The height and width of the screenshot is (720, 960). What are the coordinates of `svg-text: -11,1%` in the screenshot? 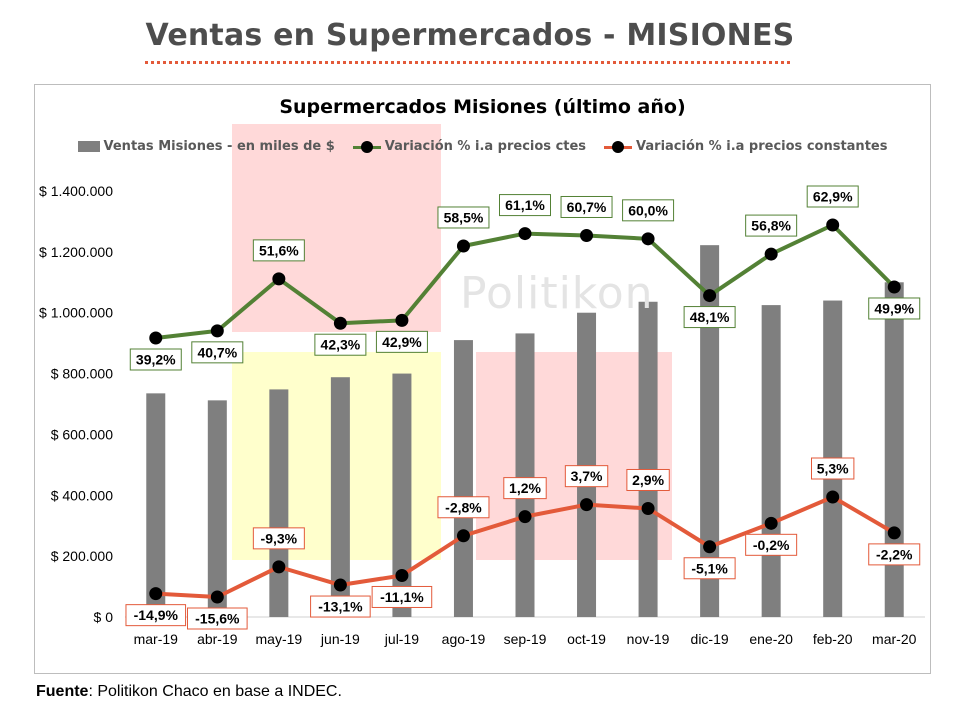 It's located at (402, 597).